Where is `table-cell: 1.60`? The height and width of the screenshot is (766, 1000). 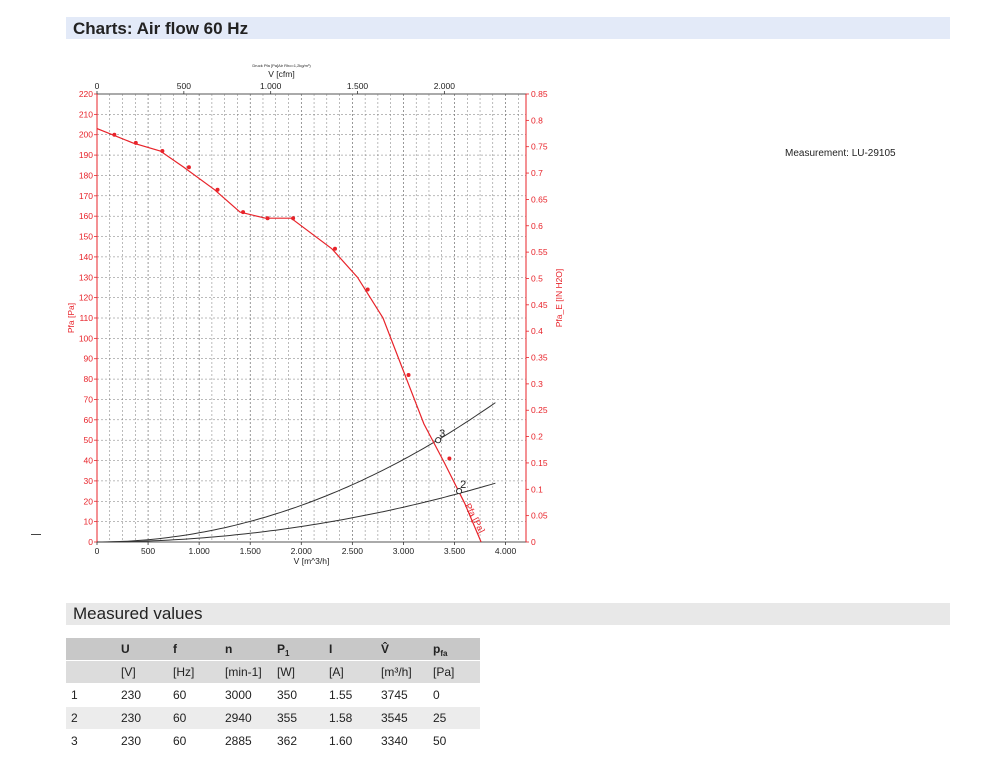 table-cell: 1.60 is located at coordinates (350, 741).